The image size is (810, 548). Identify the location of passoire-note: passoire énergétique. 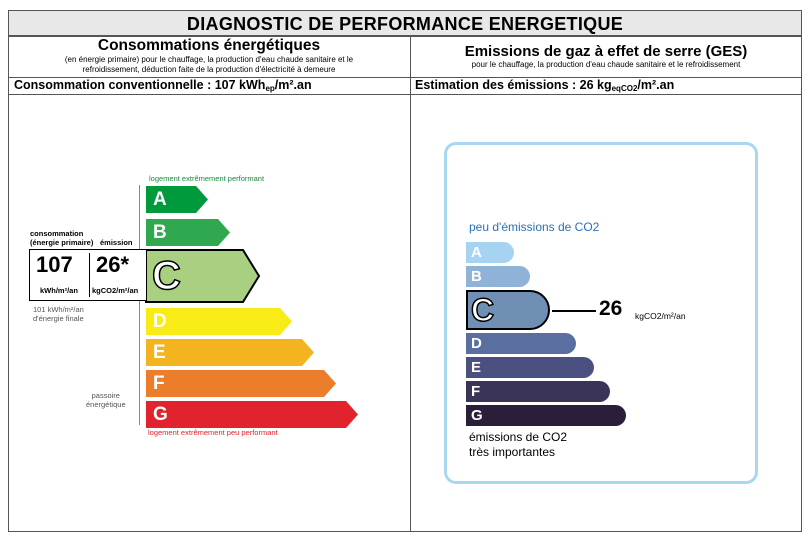
(106, 400).